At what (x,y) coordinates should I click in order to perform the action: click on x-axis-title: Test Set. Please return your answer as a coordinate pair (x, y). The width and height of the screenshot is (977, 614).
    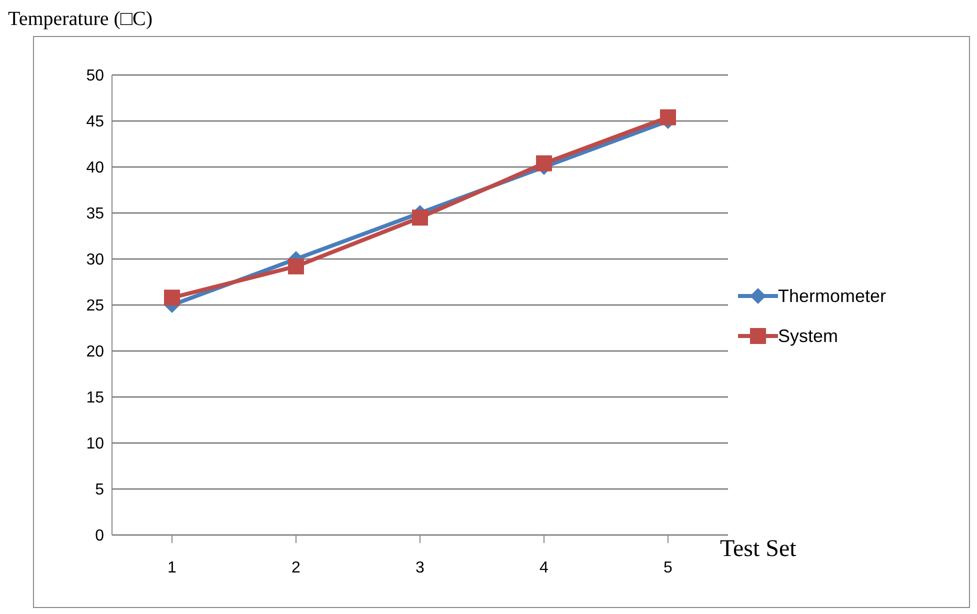
    Looking at the image, I should click on (758, 549).